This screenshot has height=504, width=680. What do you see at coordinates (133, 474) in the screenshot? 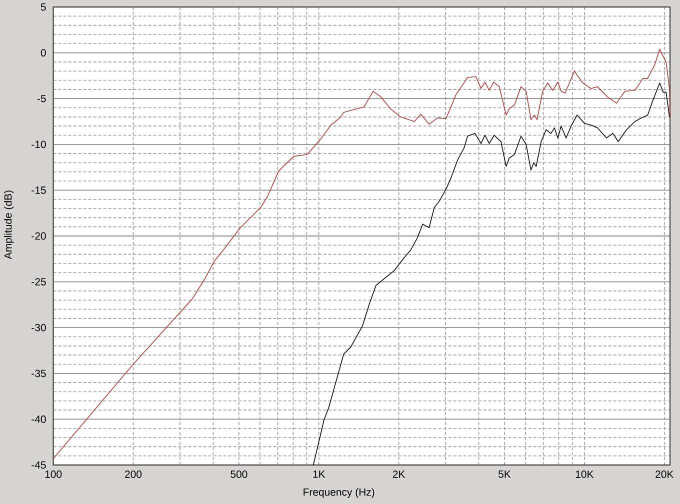
I see `x-tick-label: 200` at bounding box center [133, 474].